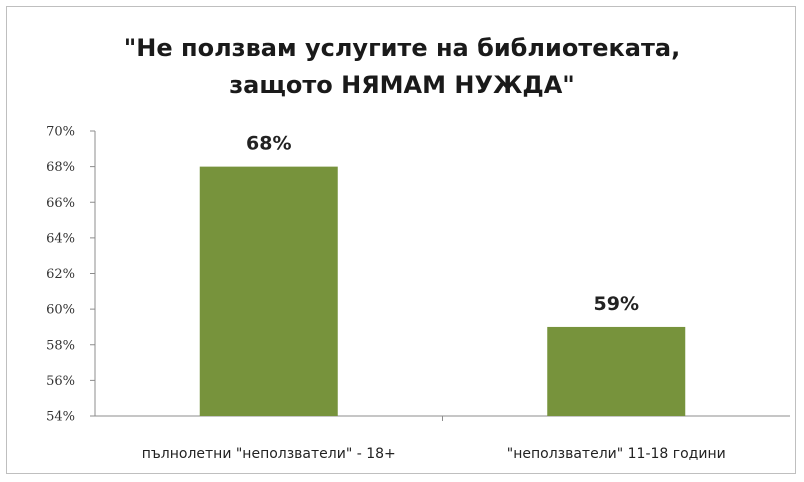 This screenshot has width=804, height=482. Describe the element at coordinates (60, 203) in the screenshot. I see `y-tick-label: 66%` at that location.